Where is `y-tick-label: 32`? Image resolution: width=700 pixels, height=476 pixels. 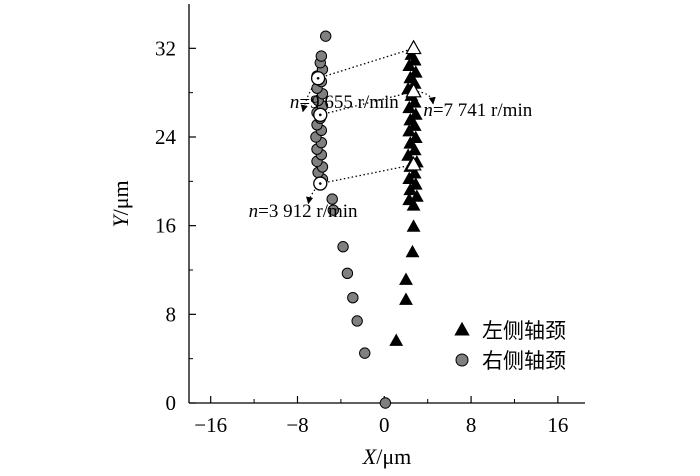
y-tick-label: 32 is located at coordinates (165, 48).